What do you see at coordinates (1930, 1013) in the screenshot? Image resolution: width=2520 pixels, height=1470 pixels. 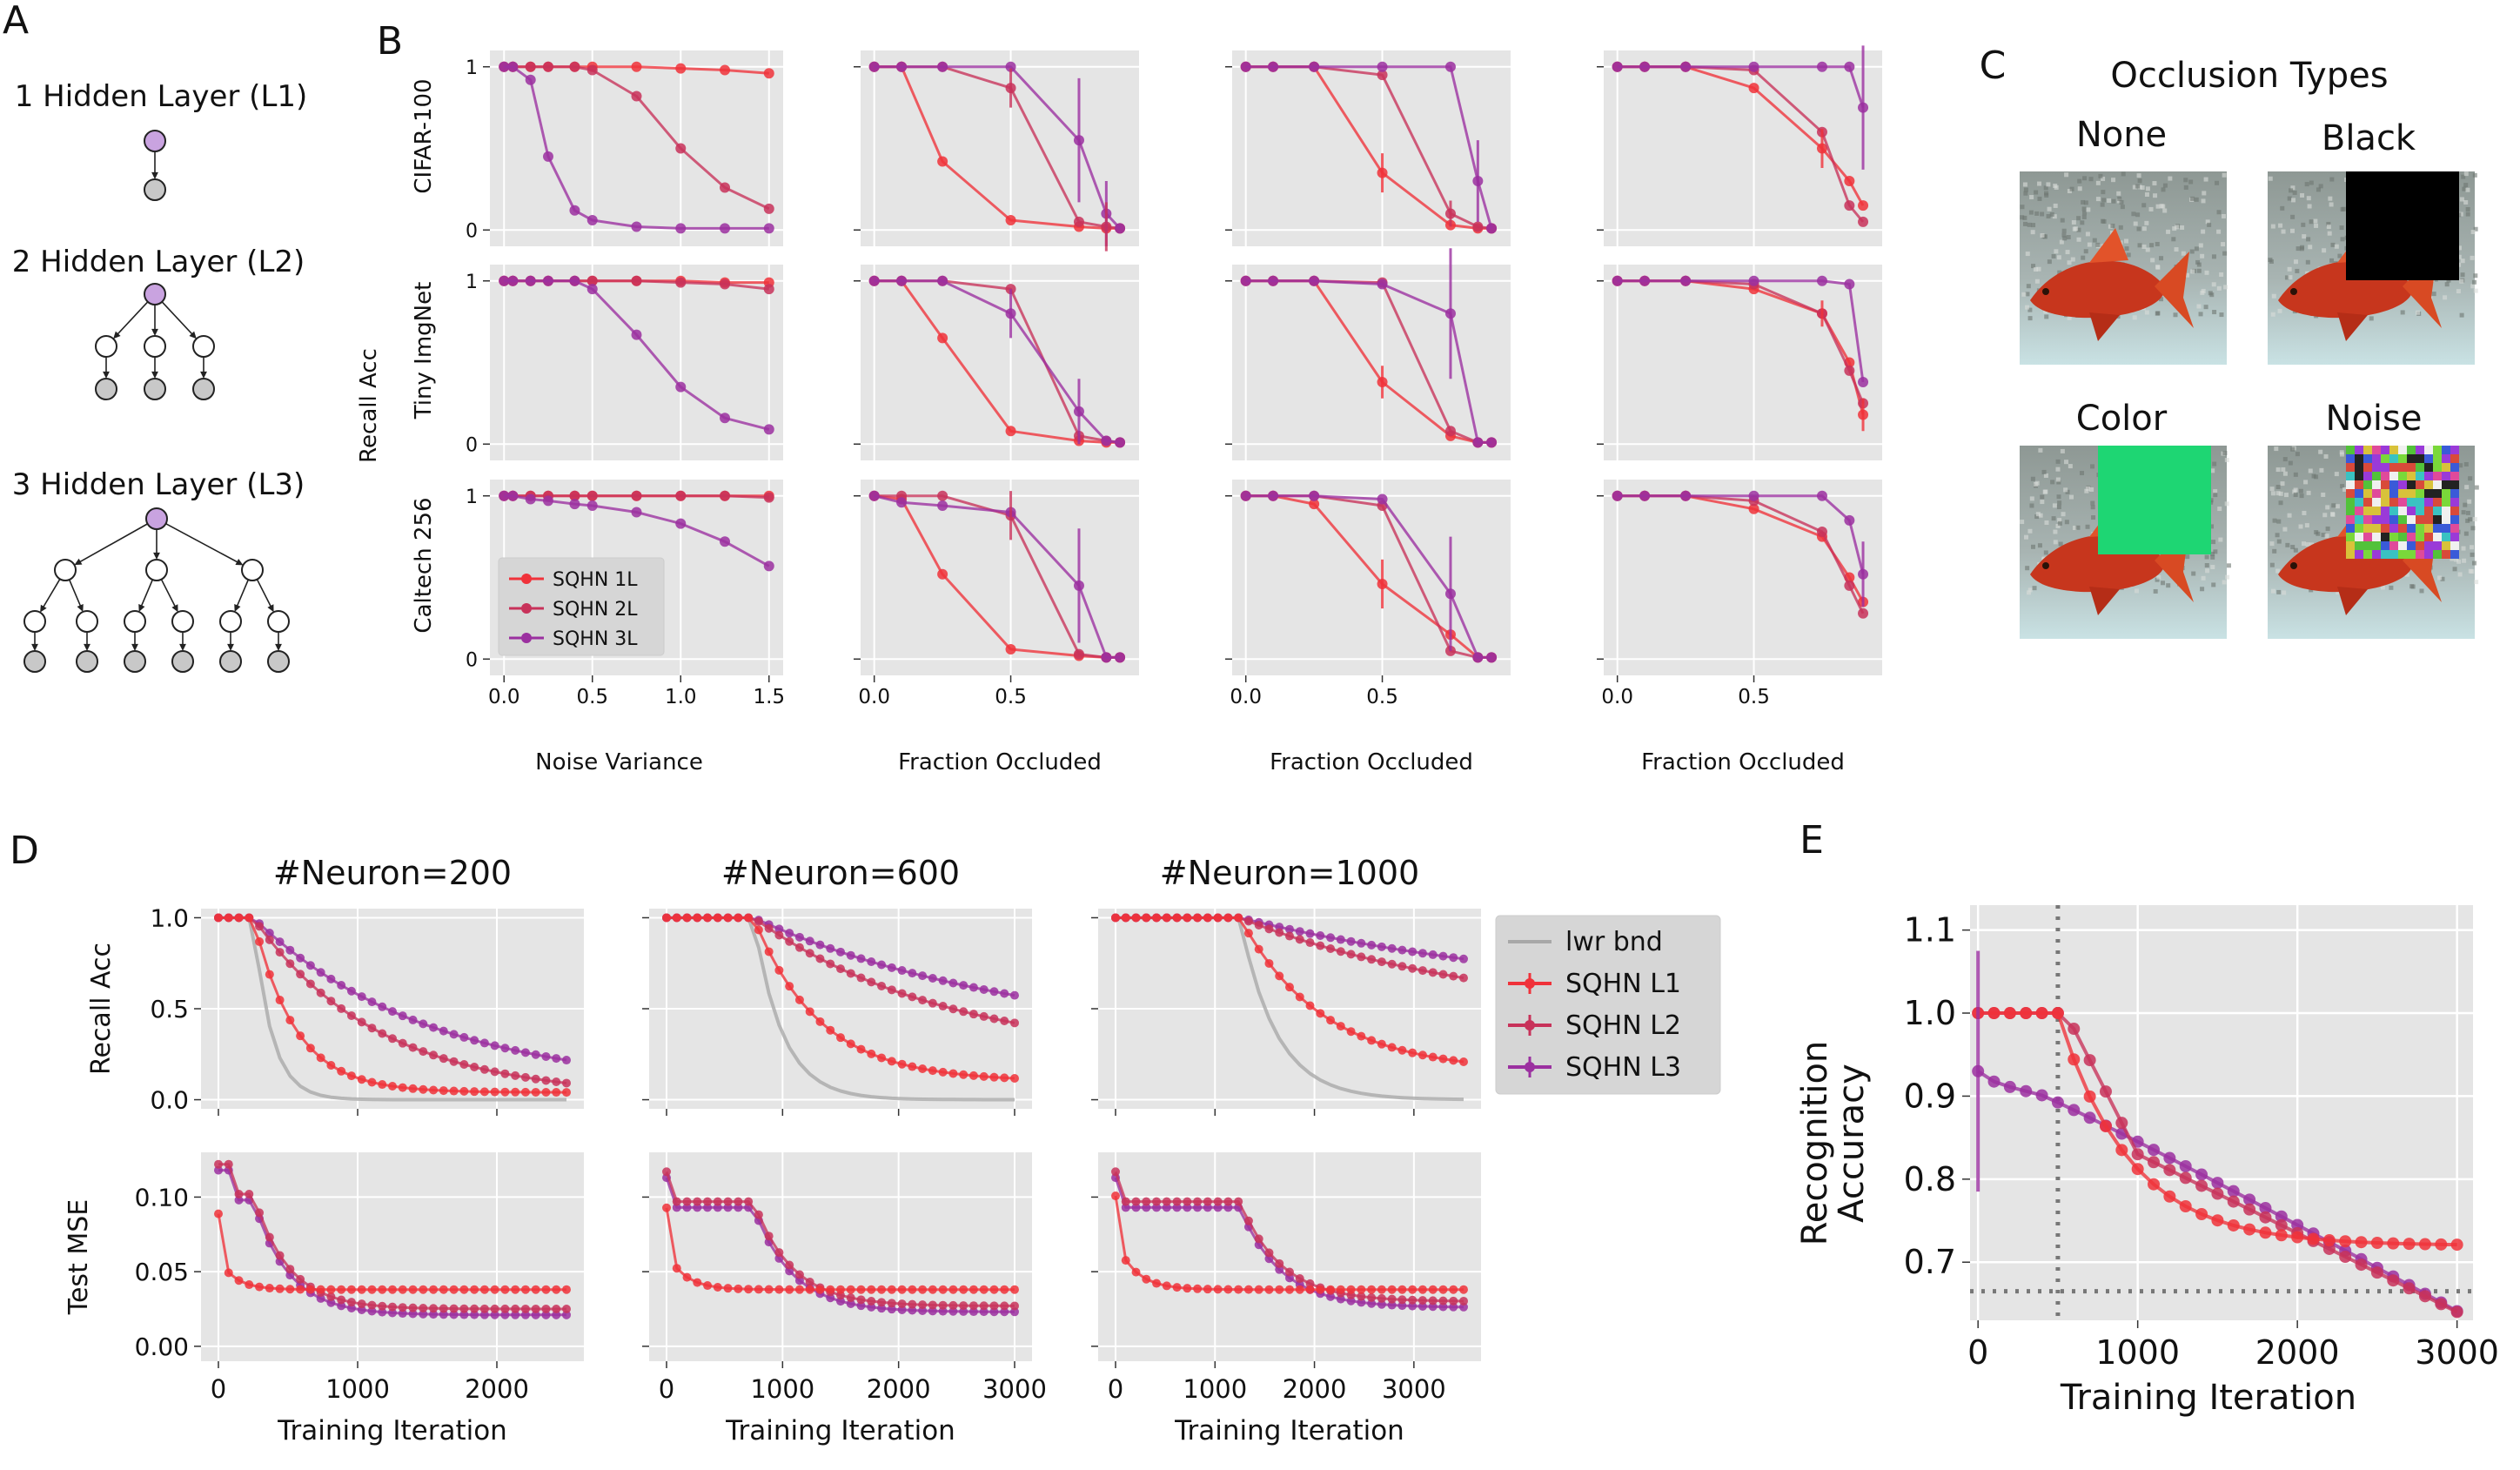 I see `e-ytick-label: 1.0` at bounding box center [1930, 1013].